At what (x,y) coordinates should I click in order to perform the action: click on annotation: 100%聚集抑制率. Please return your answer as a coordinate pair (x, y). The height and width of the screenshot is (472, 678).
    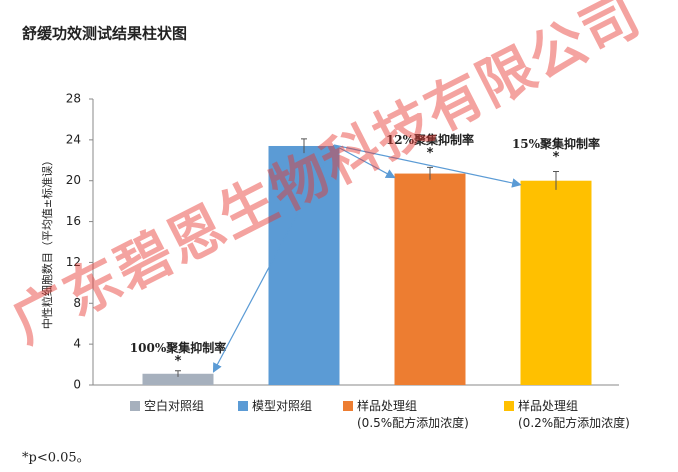
    Looking at the image, I should click on (178, 347).